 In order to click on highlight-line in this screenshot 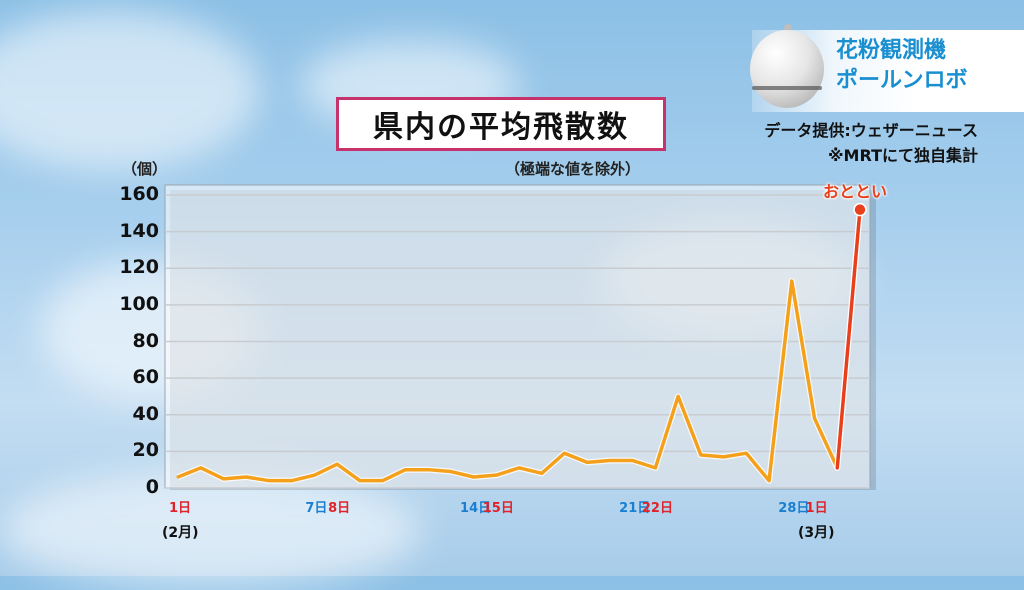, I will do `click(848, 338)`.